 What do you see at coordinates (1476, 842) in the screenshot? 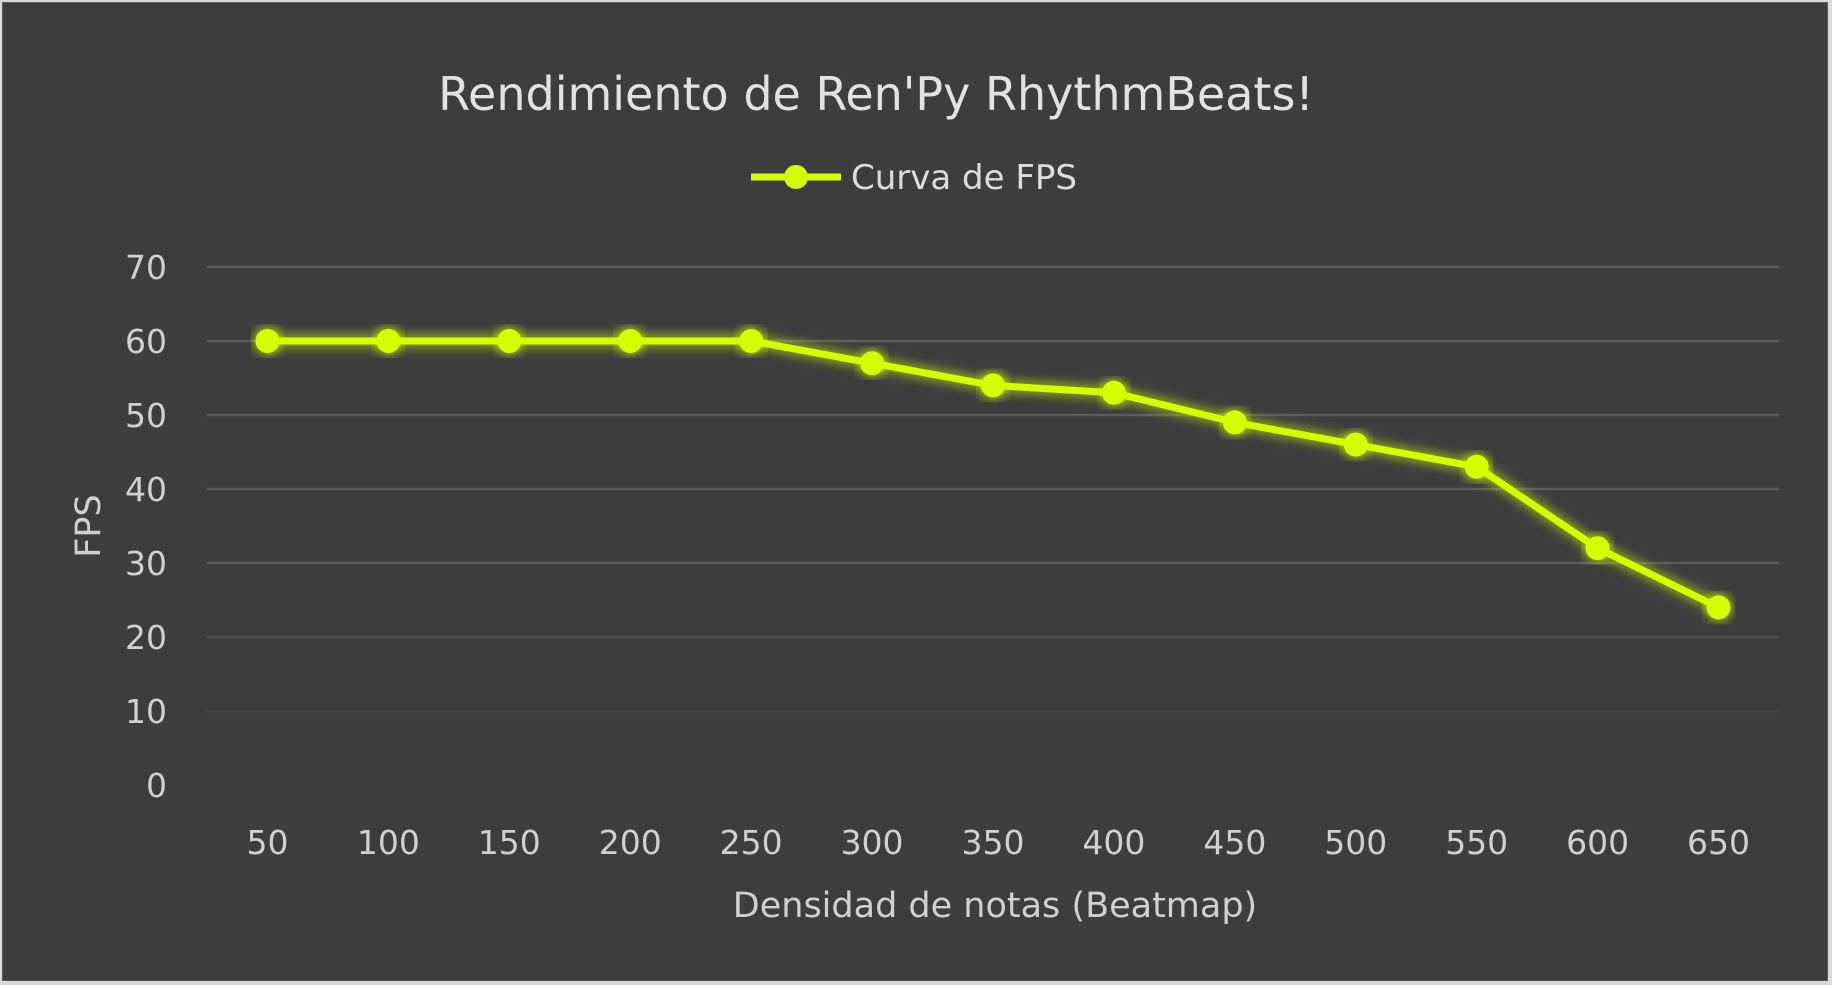
I see `x-tick-label-550: 550` at bounding box center [1476, 842].